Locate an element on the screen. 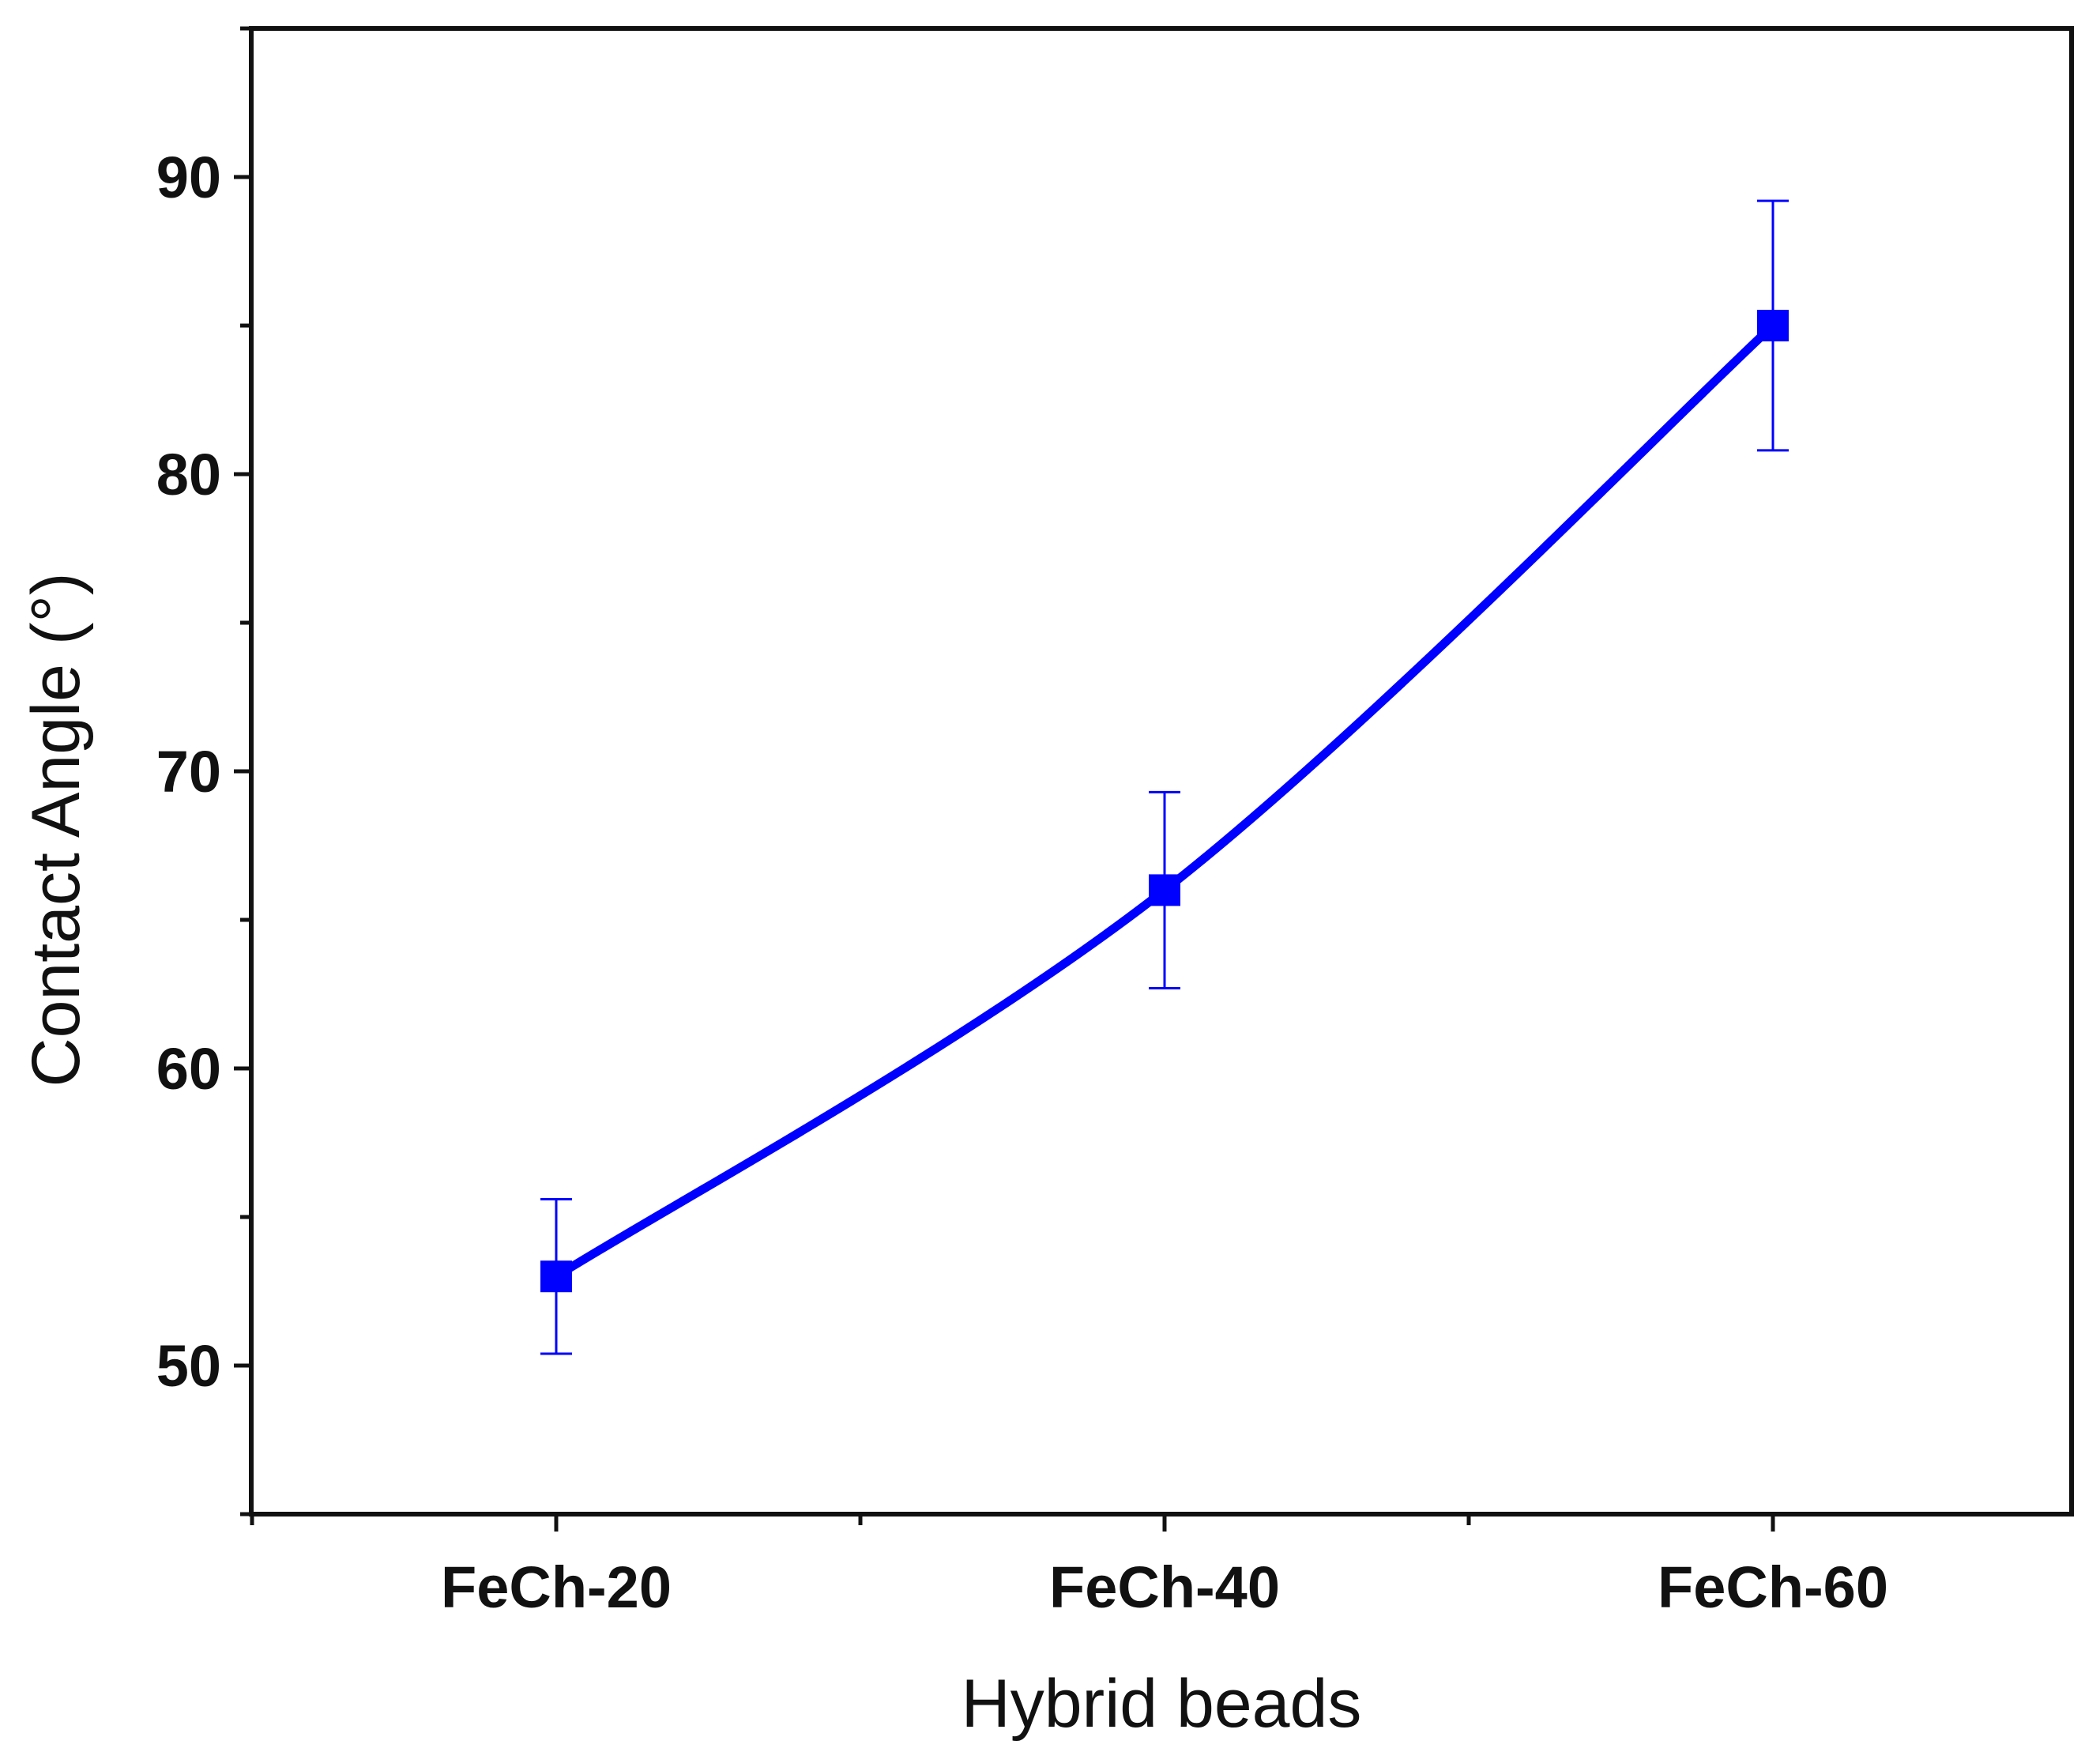  y-tick-label: 80 is located at coordinates (189, 474).